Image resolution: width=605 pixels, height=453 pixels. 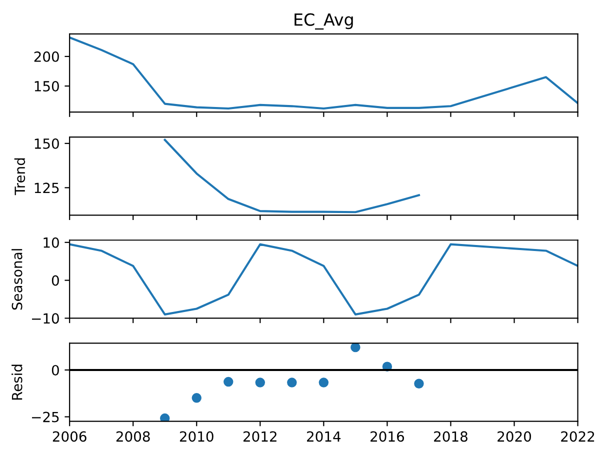 I want to click on y-tick-label: −25, so click(x=45, y=417).